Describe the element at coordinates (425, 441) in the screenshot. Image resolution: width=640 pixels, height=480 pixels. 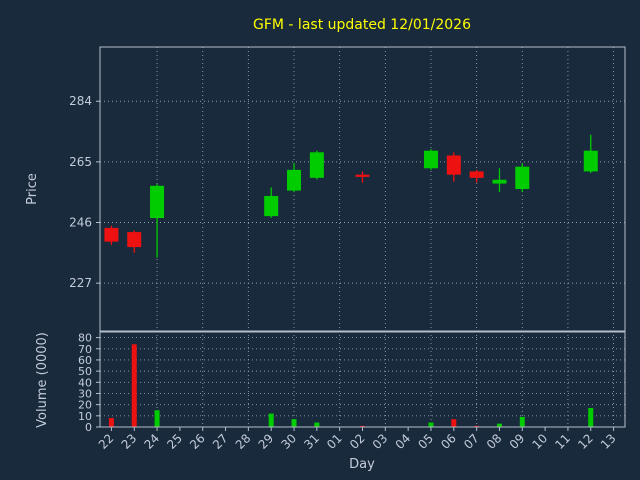
I see `x-tick-label: 05` at that location.